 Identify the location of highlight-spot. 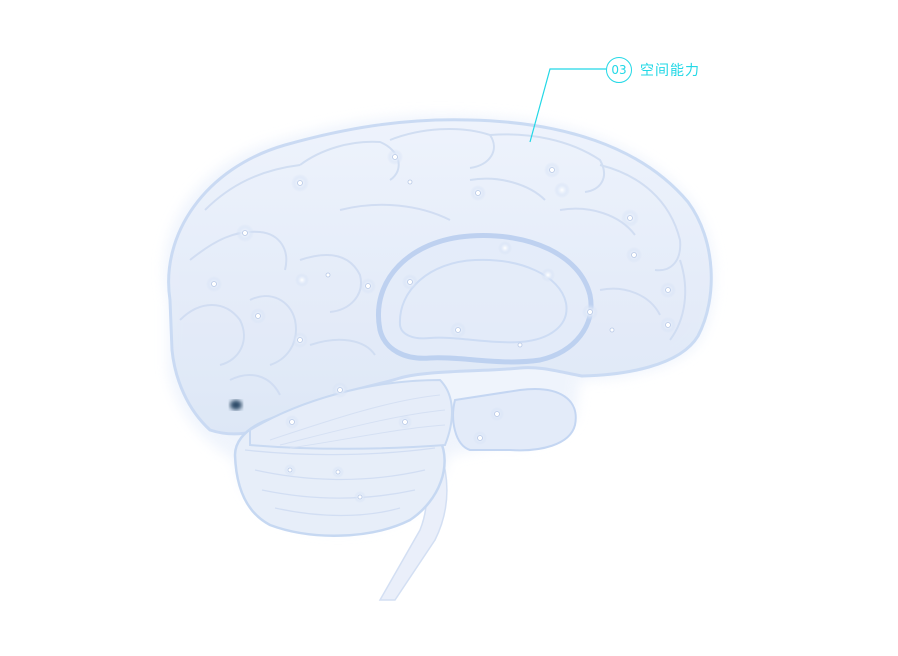
(236, 405).